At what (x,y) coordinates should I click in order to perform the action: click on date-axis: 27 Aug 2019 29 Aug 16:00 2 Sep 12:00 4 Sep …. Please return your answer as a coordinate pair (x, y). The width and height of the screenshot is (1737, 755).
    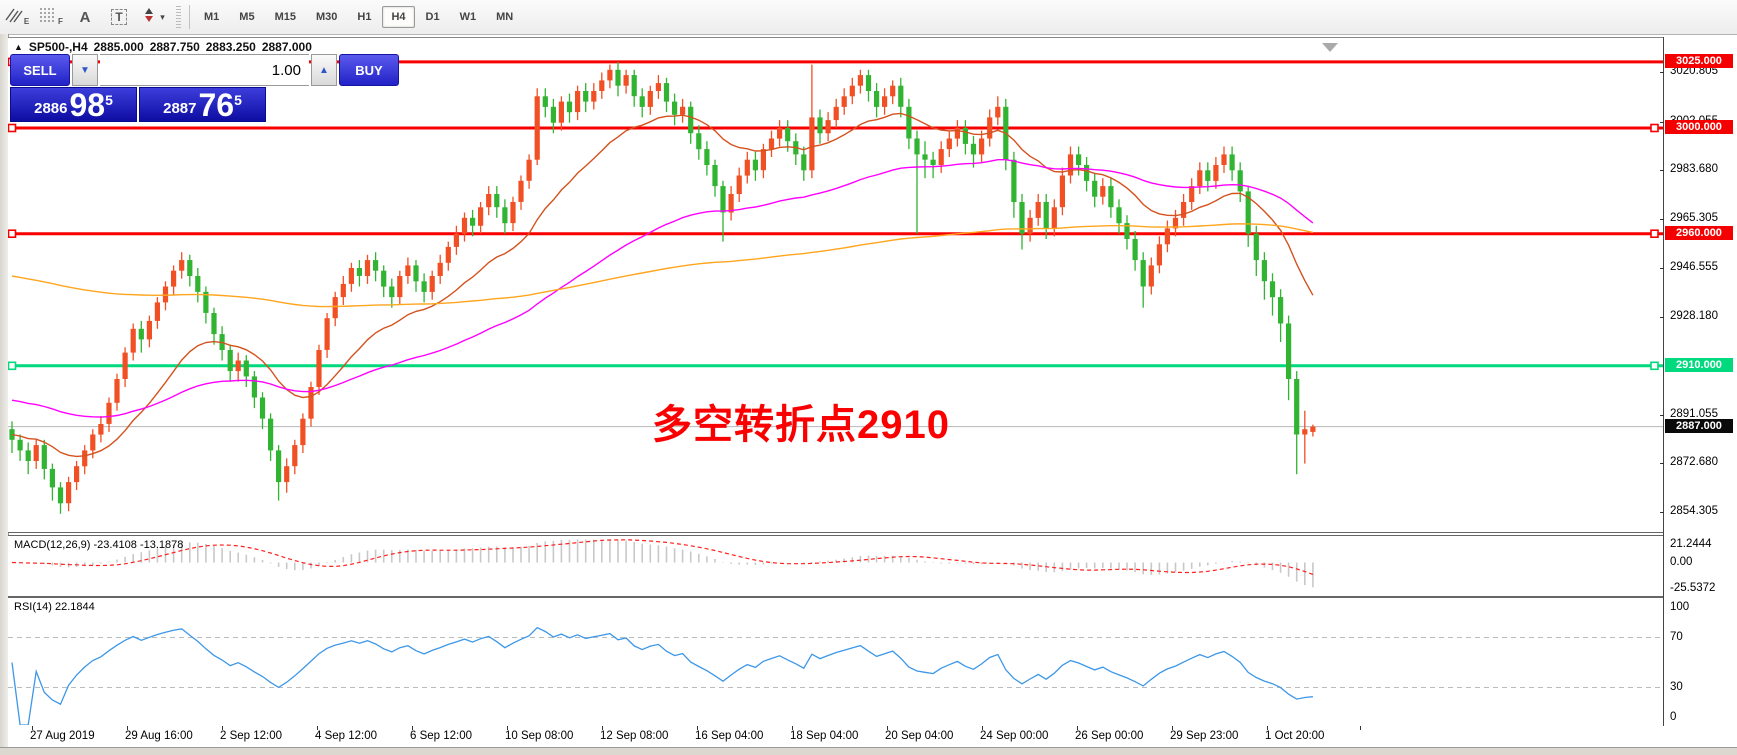
    Looking at the image, I should click on (835, 736).